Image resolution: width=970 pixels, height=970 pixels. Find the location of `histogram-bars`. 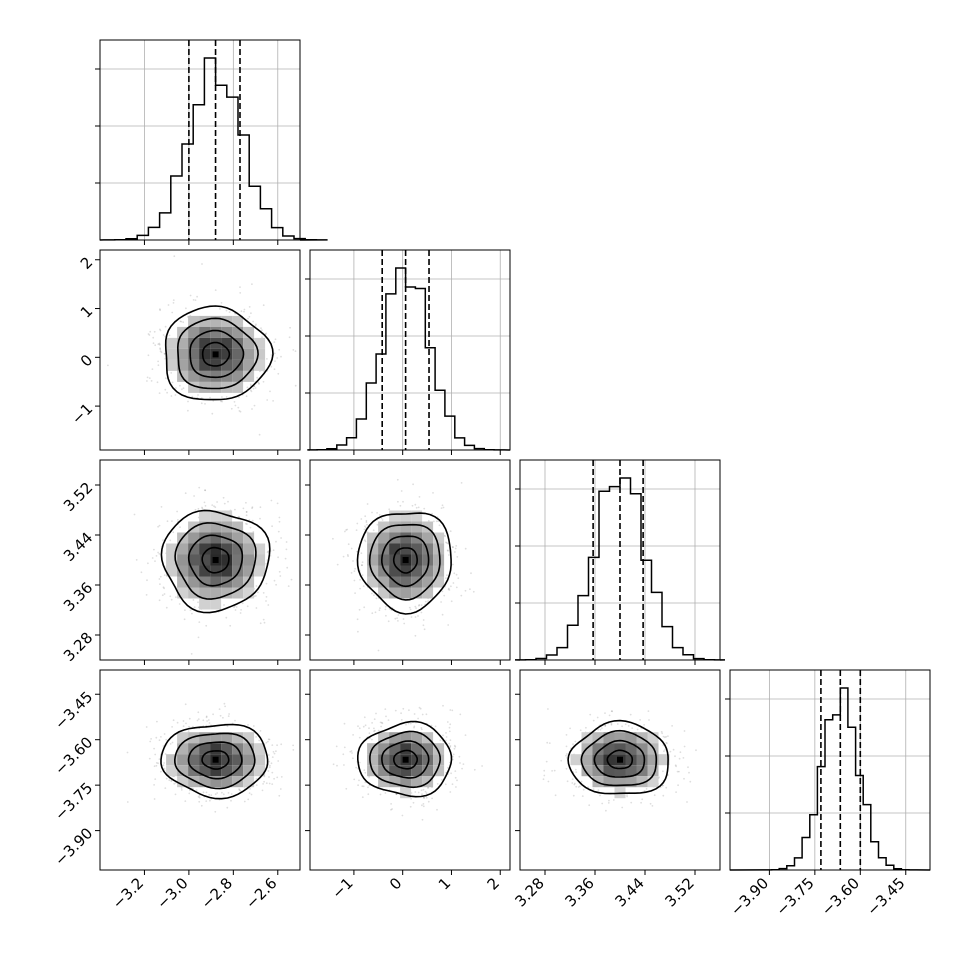

histogram-bars is located at coordinates (830, 779).